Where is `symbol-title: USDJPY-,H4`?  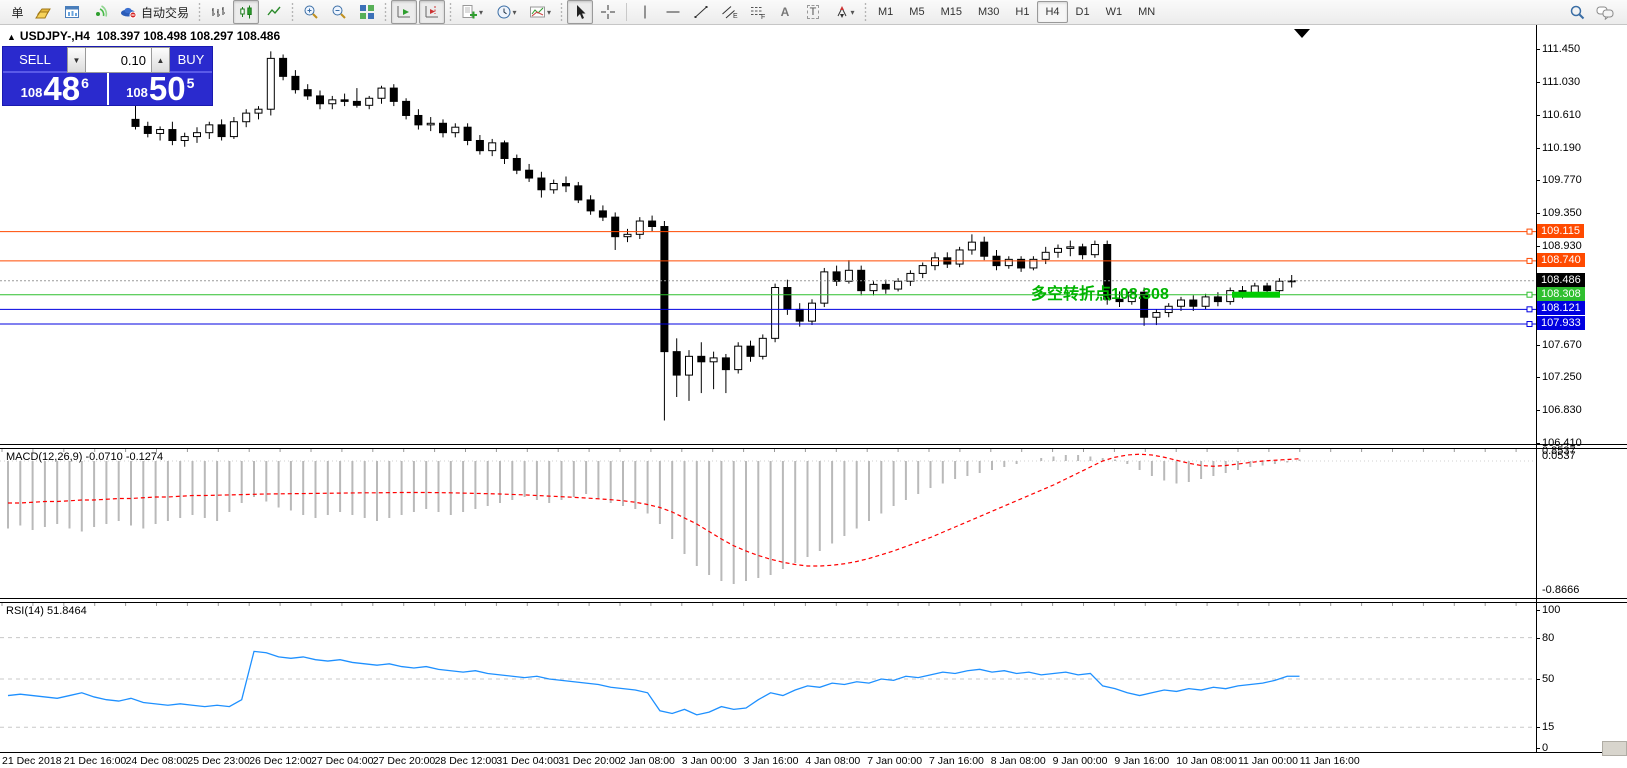
symbol-title: USDJPY-,H4 is located at coordinates (54, 36).